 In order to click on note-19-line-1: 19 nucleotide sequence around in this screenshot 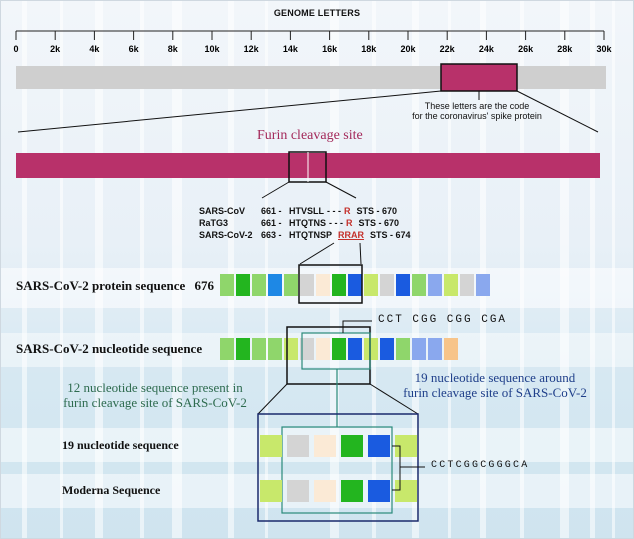, I will do `click(495, 377)`.